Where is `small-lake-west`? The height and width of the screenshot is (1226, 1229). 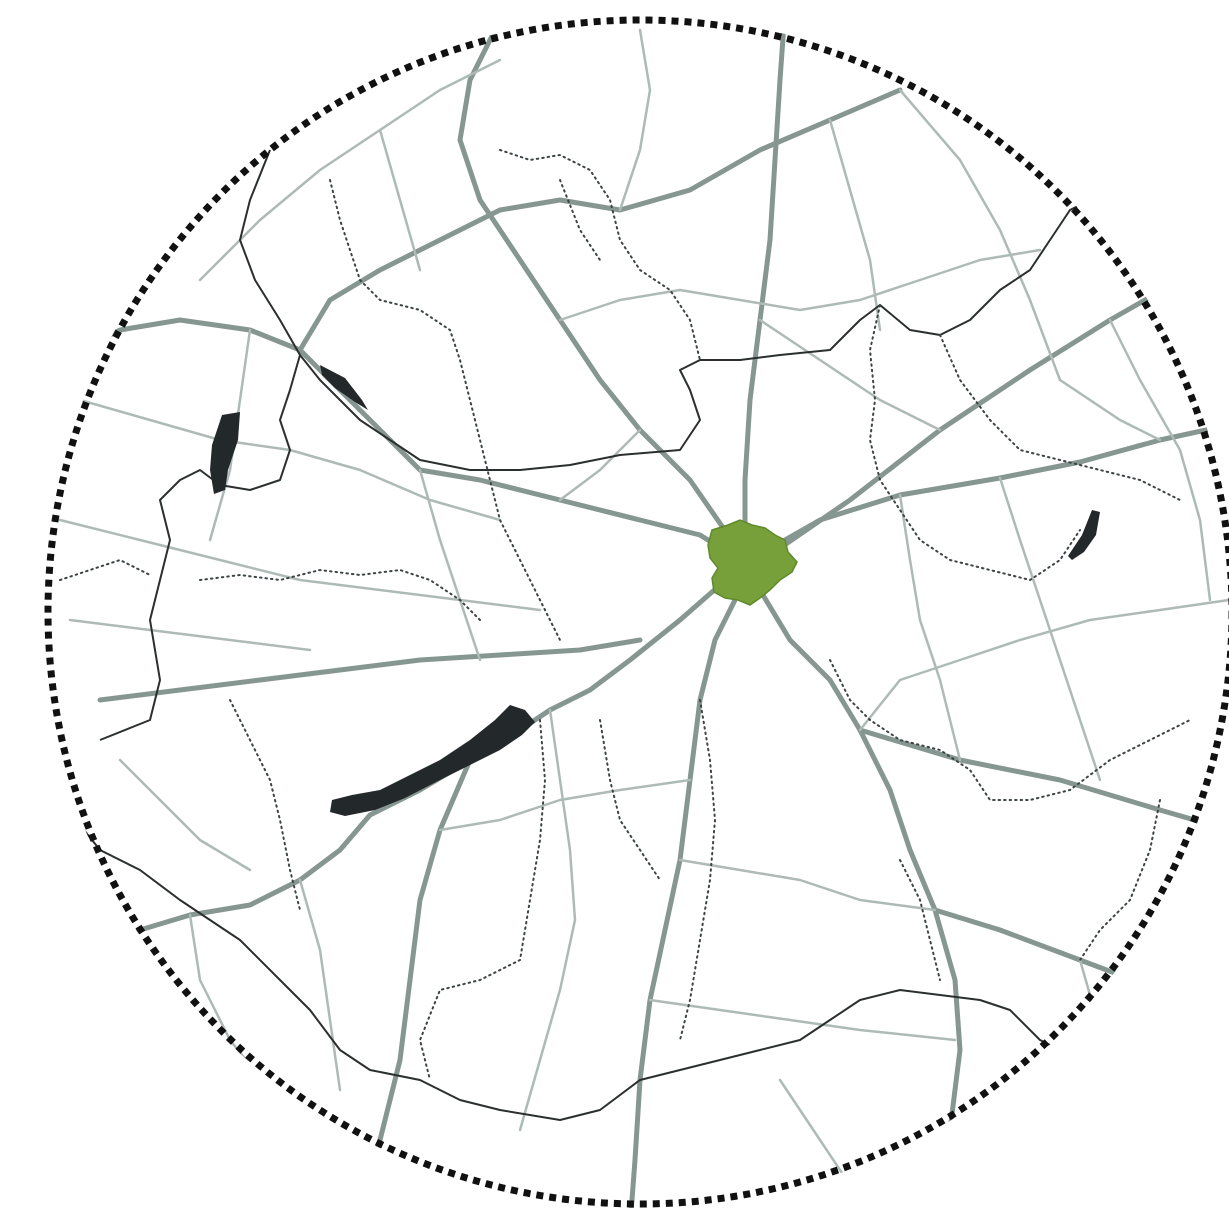 small-lake-west is located at coordinates (225, 453).